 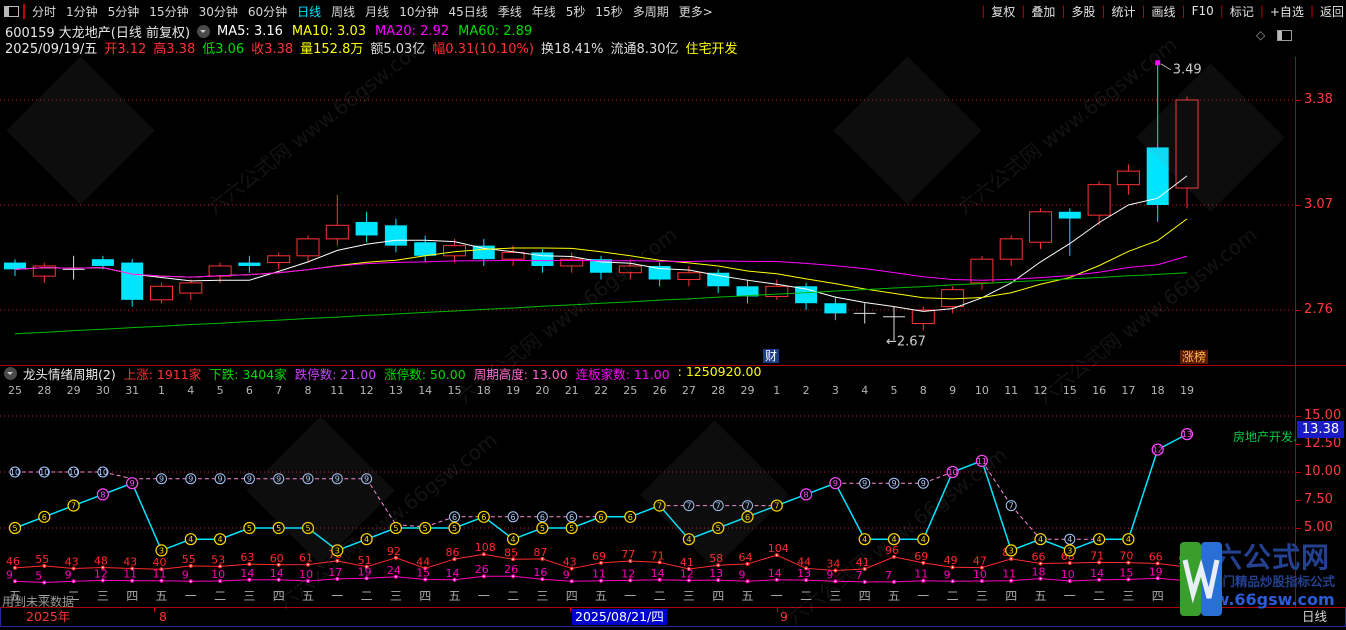 I want to click on period-tab-15秒: 15秒, so click(x=609, y=11).